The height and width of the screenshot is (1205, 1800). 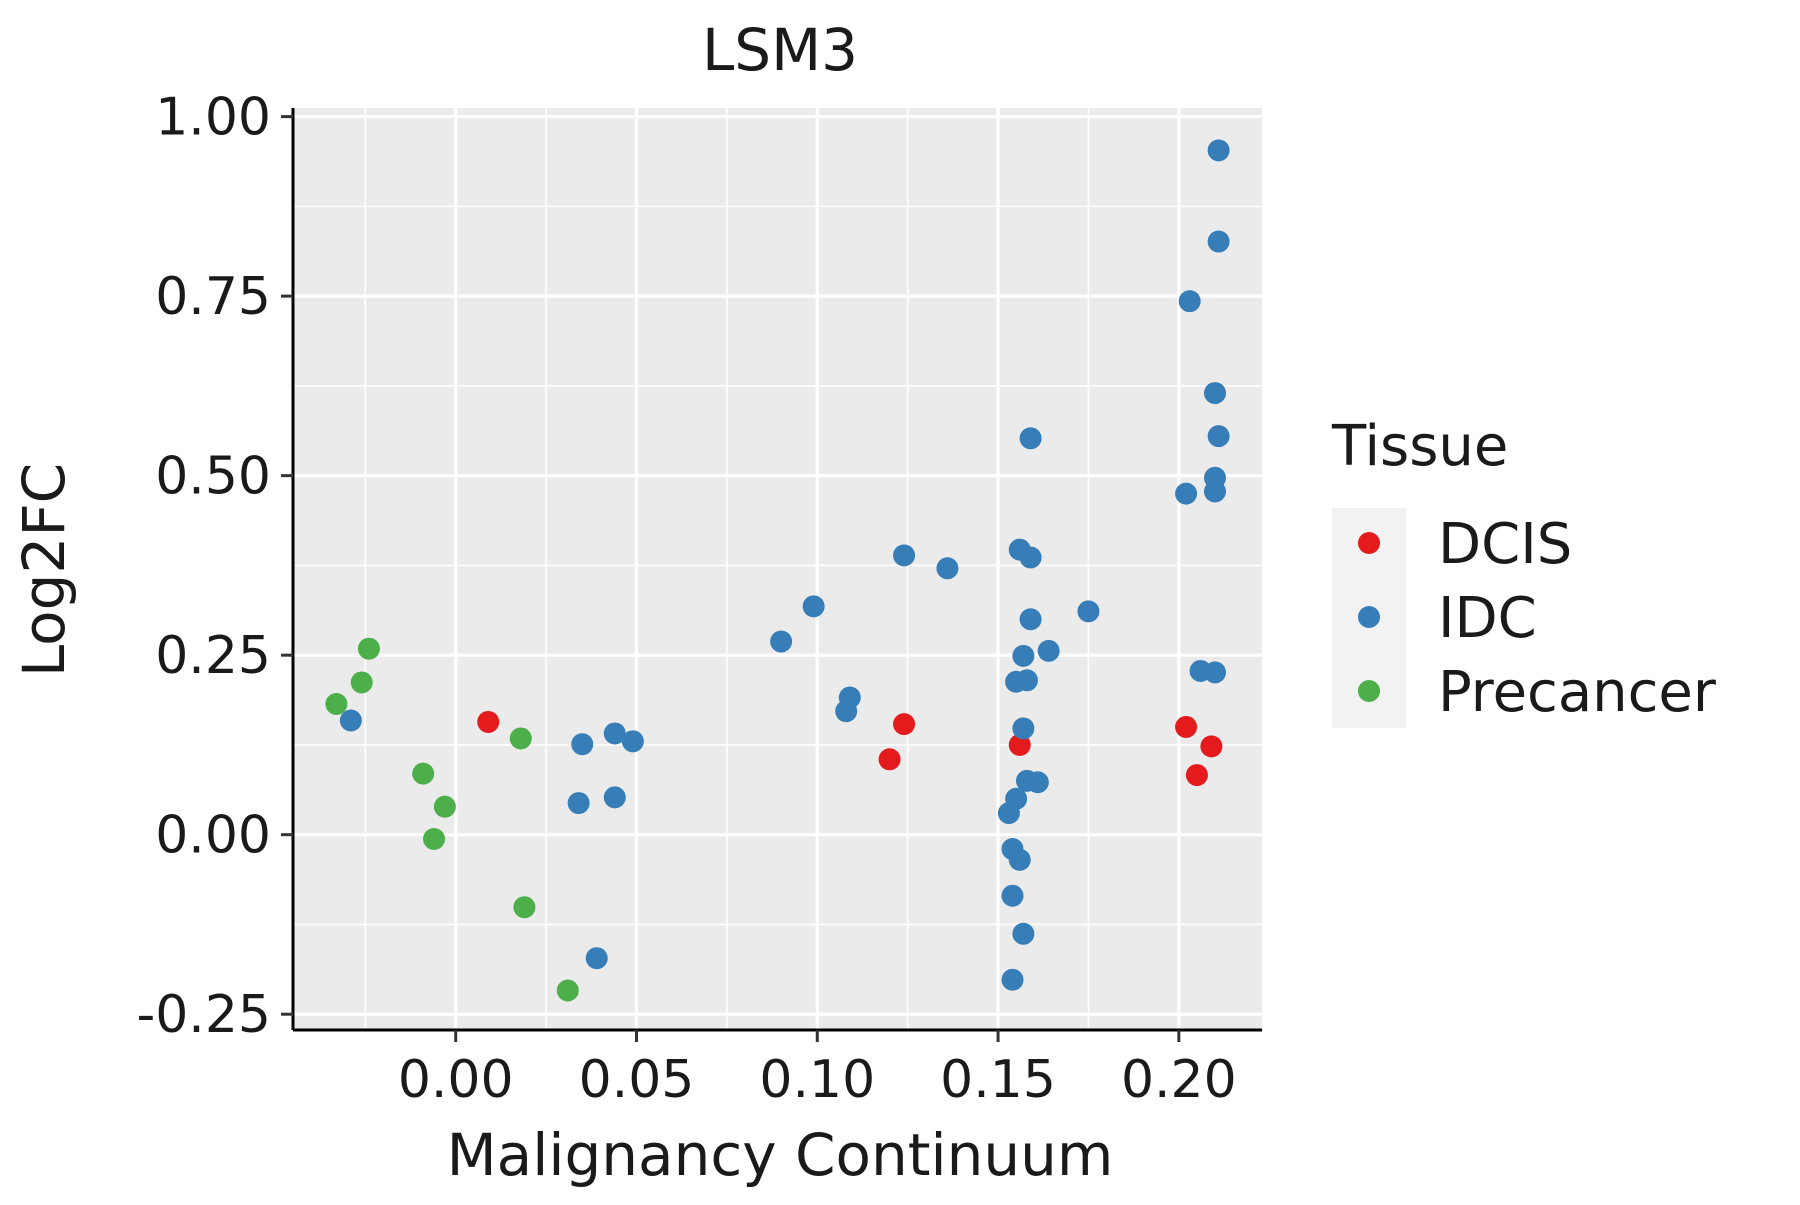 I want to click on legend-key-idc, so click(x=1369, y=617).